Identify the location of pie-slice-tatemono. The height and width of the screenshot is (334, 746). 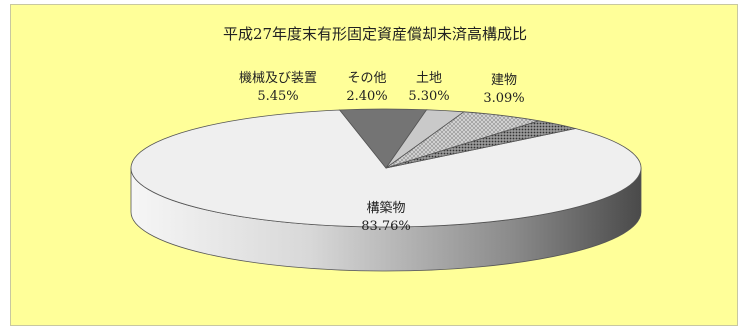
(480, 144).